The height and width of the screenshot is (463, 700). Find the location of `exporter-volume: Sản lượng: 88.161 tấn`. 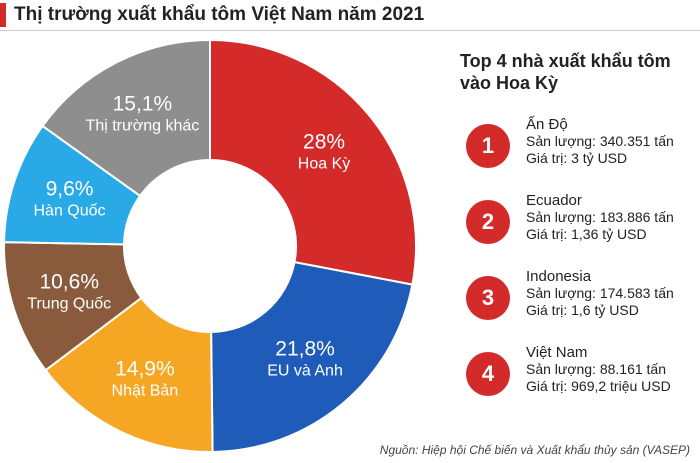

exporter-volume: Sản lượng: 88.161 tấn is located at coordinates (596, 369).